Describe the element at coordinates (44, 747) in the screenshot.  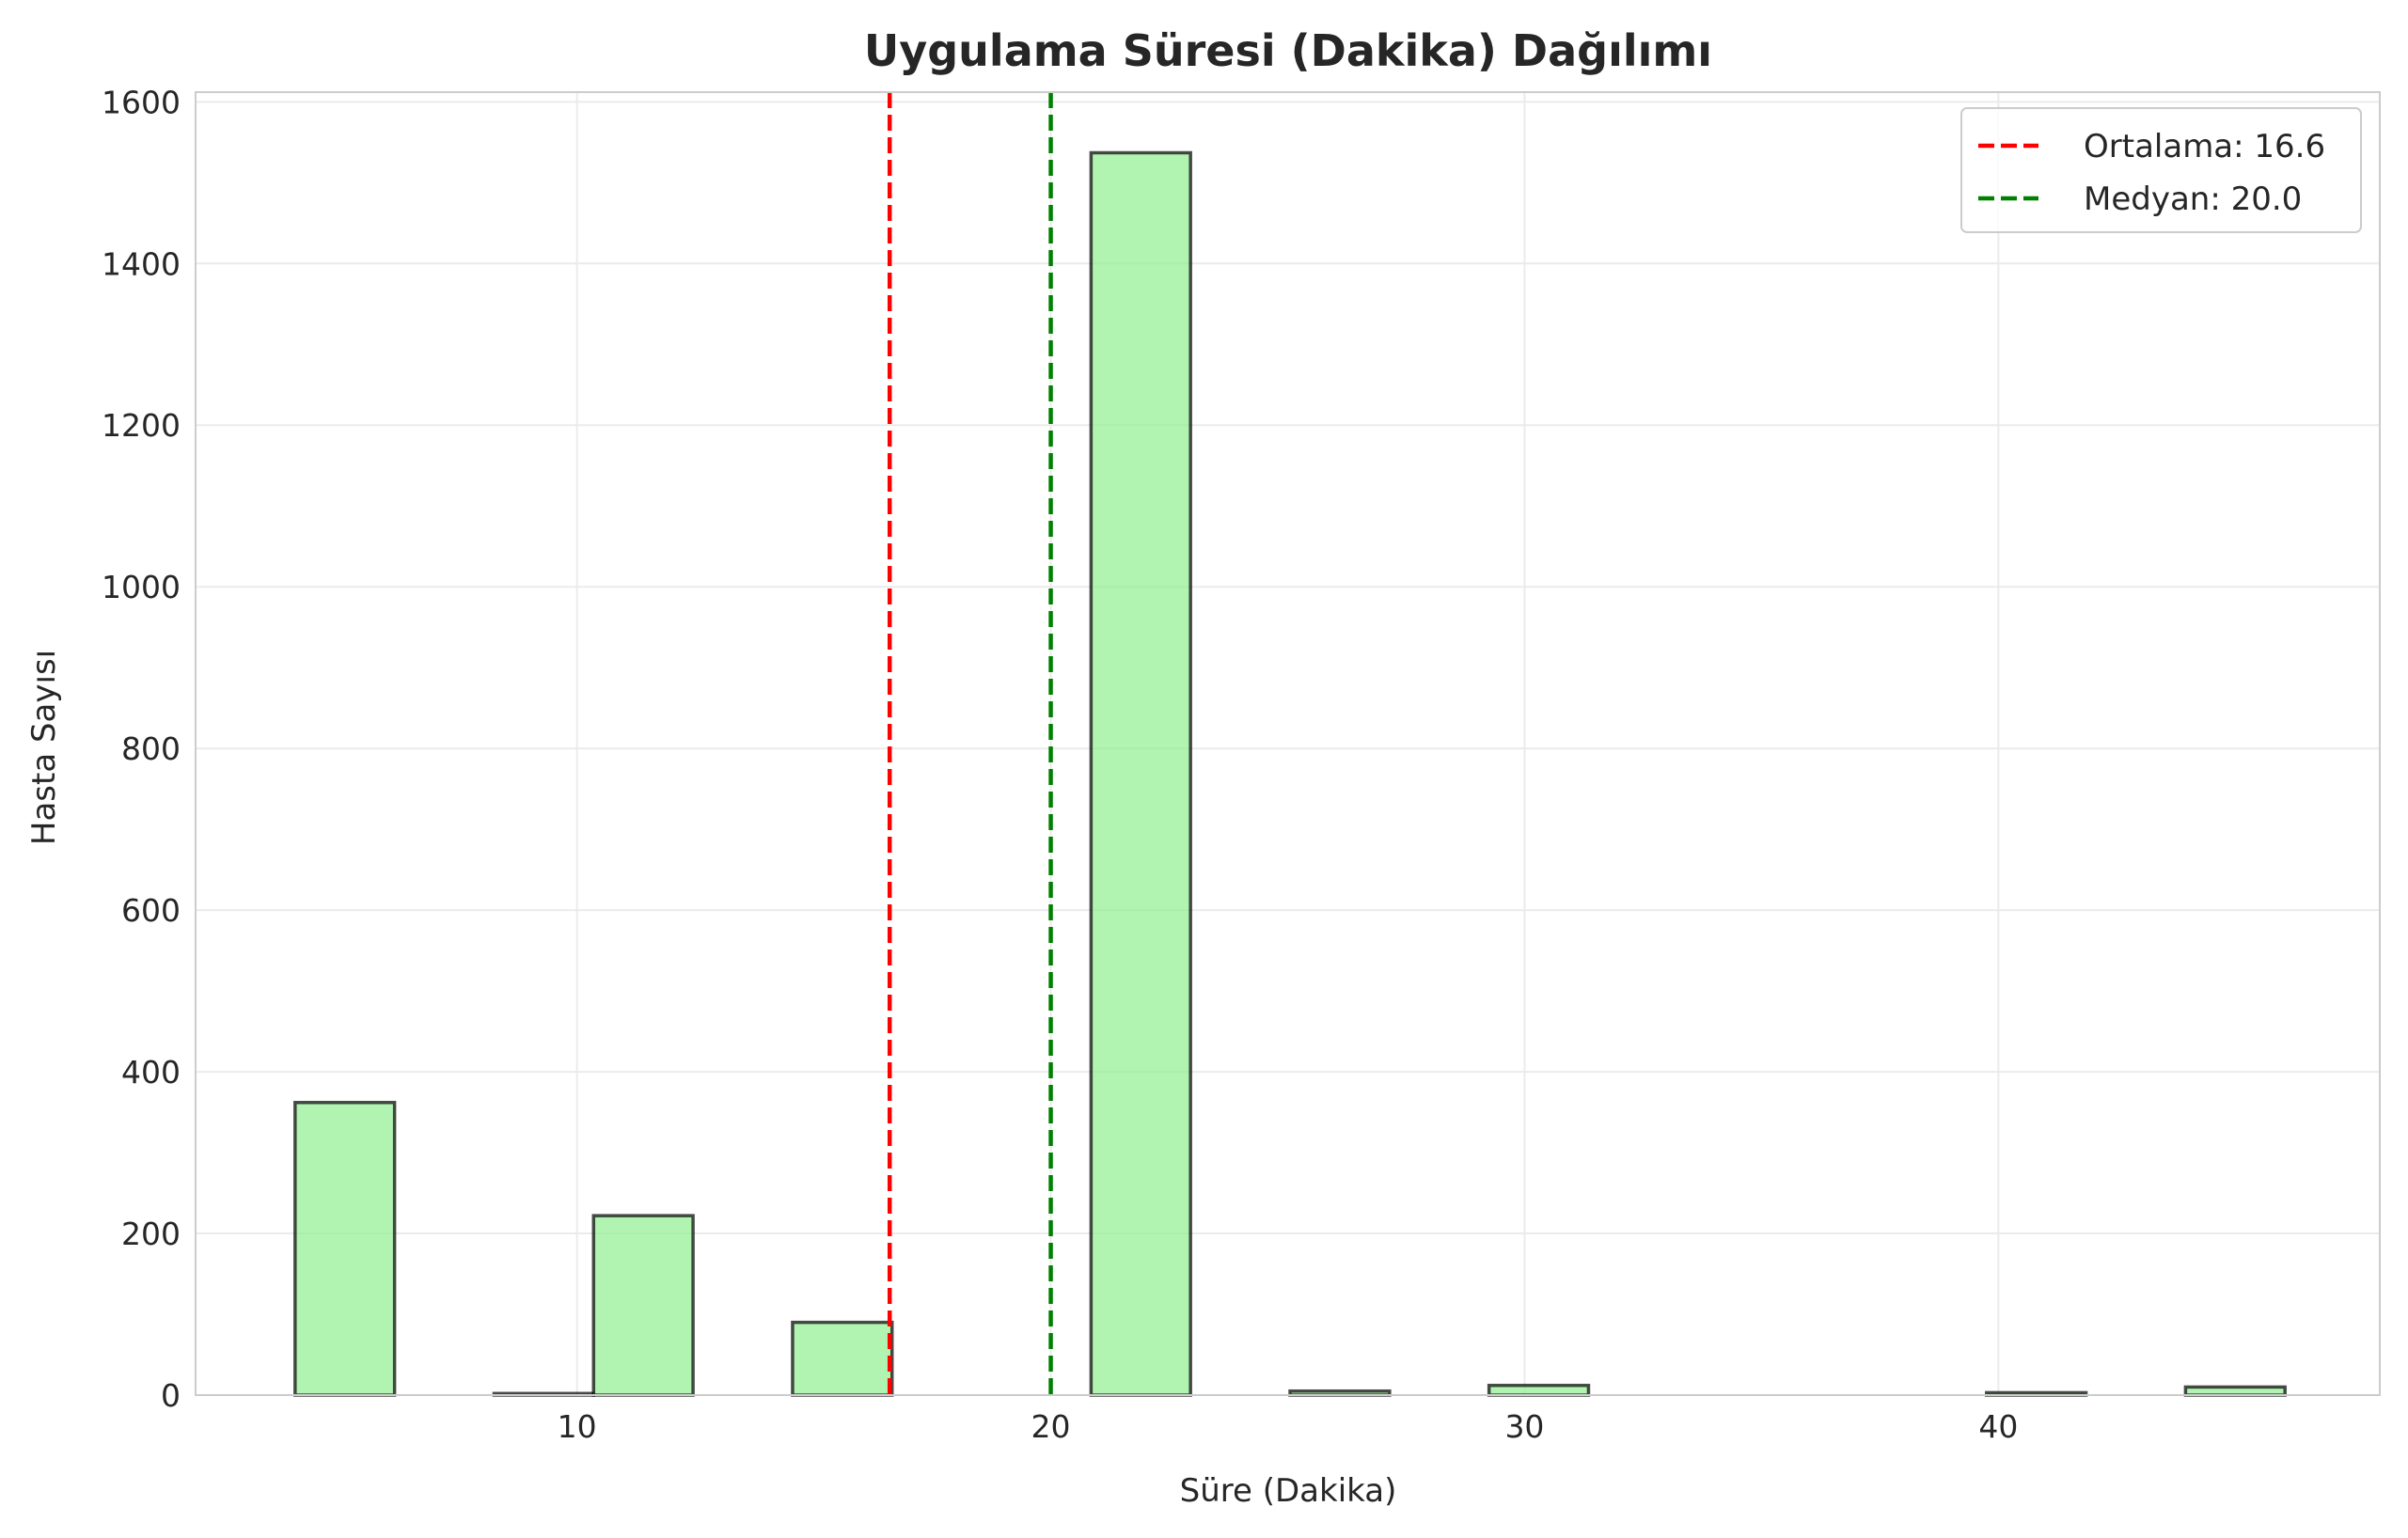
I see `y-axis-label: Hasta Sayısı` at that location.